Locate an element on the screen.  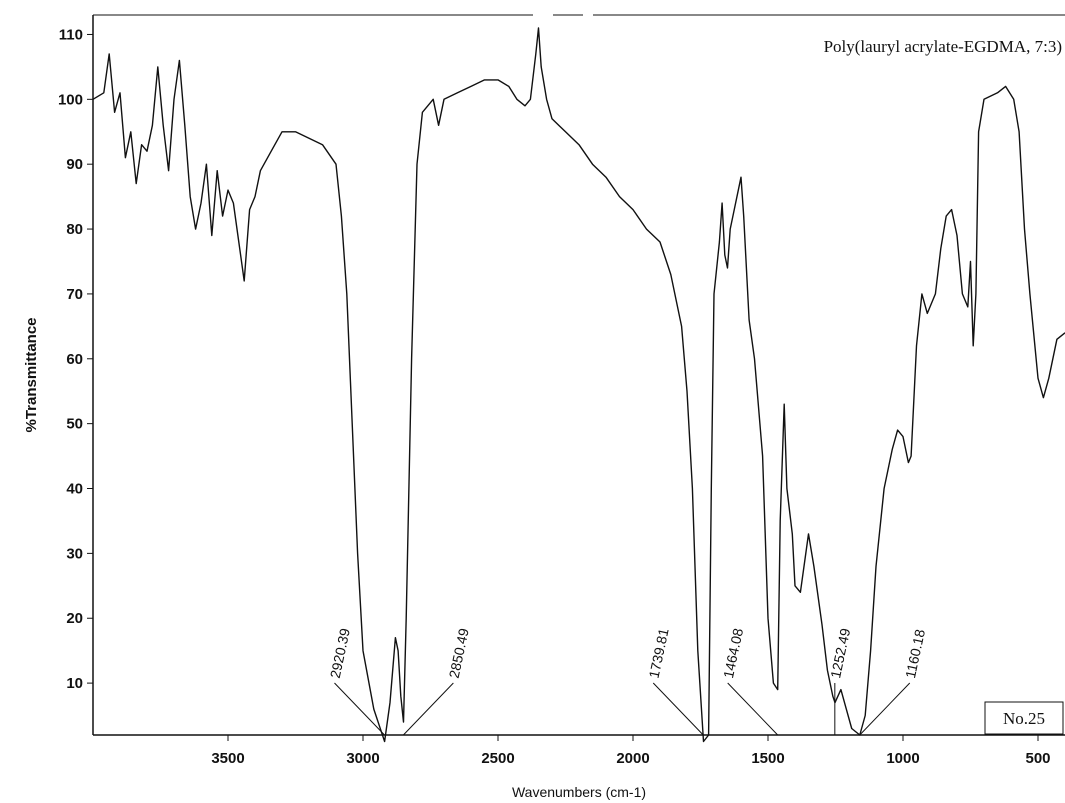
y-tick-label: 40 is located at coordinates (74, 489).